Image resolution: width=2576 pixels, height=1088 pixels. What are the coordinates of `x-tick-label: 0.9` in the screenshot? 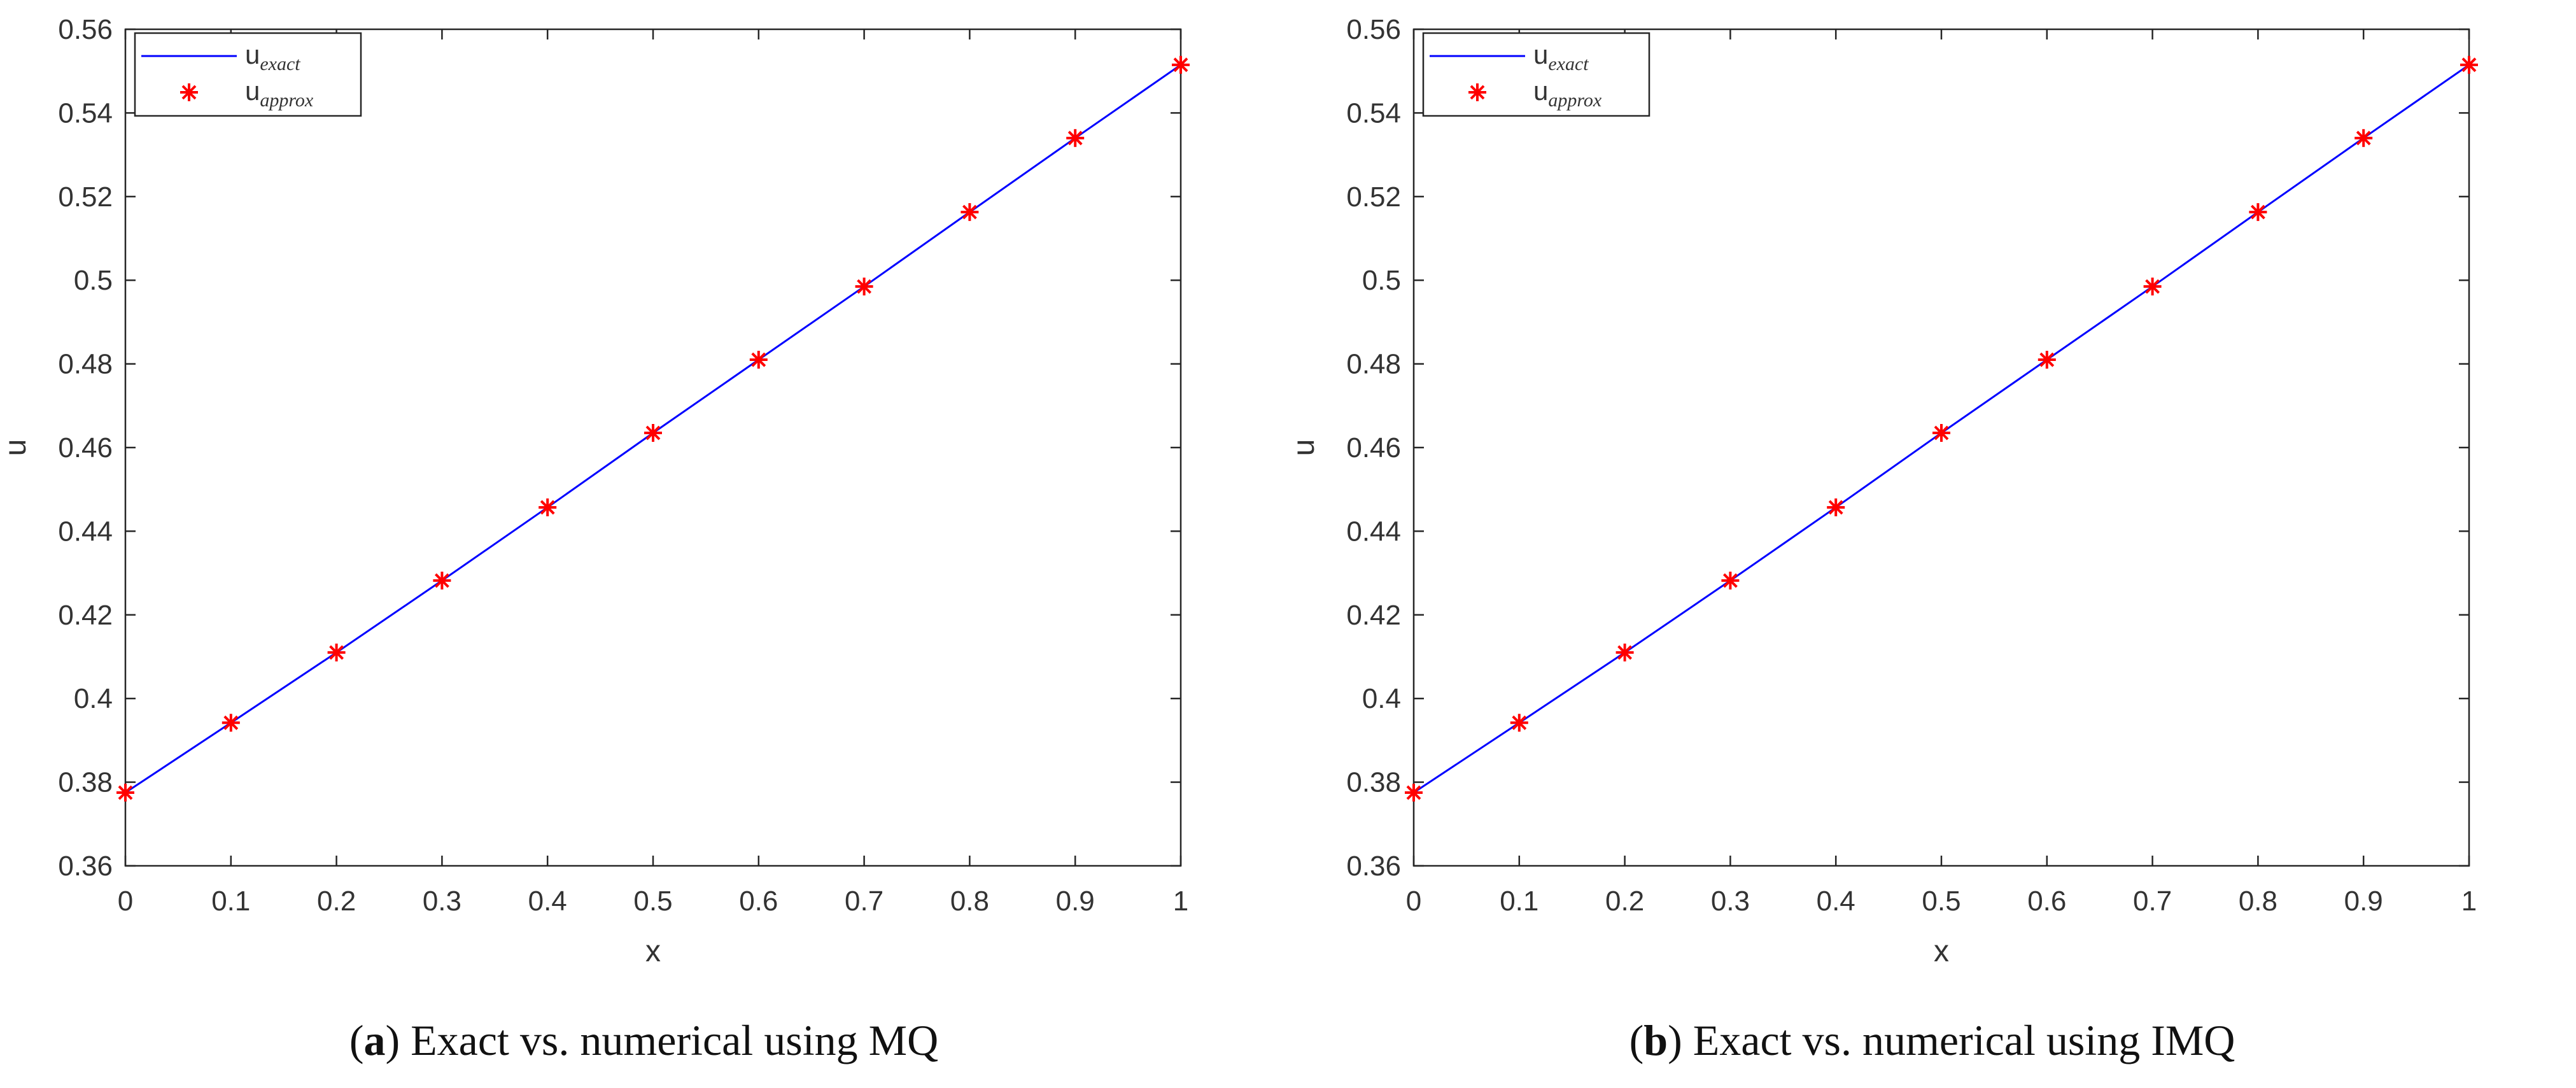 It's located at (1076, 901).